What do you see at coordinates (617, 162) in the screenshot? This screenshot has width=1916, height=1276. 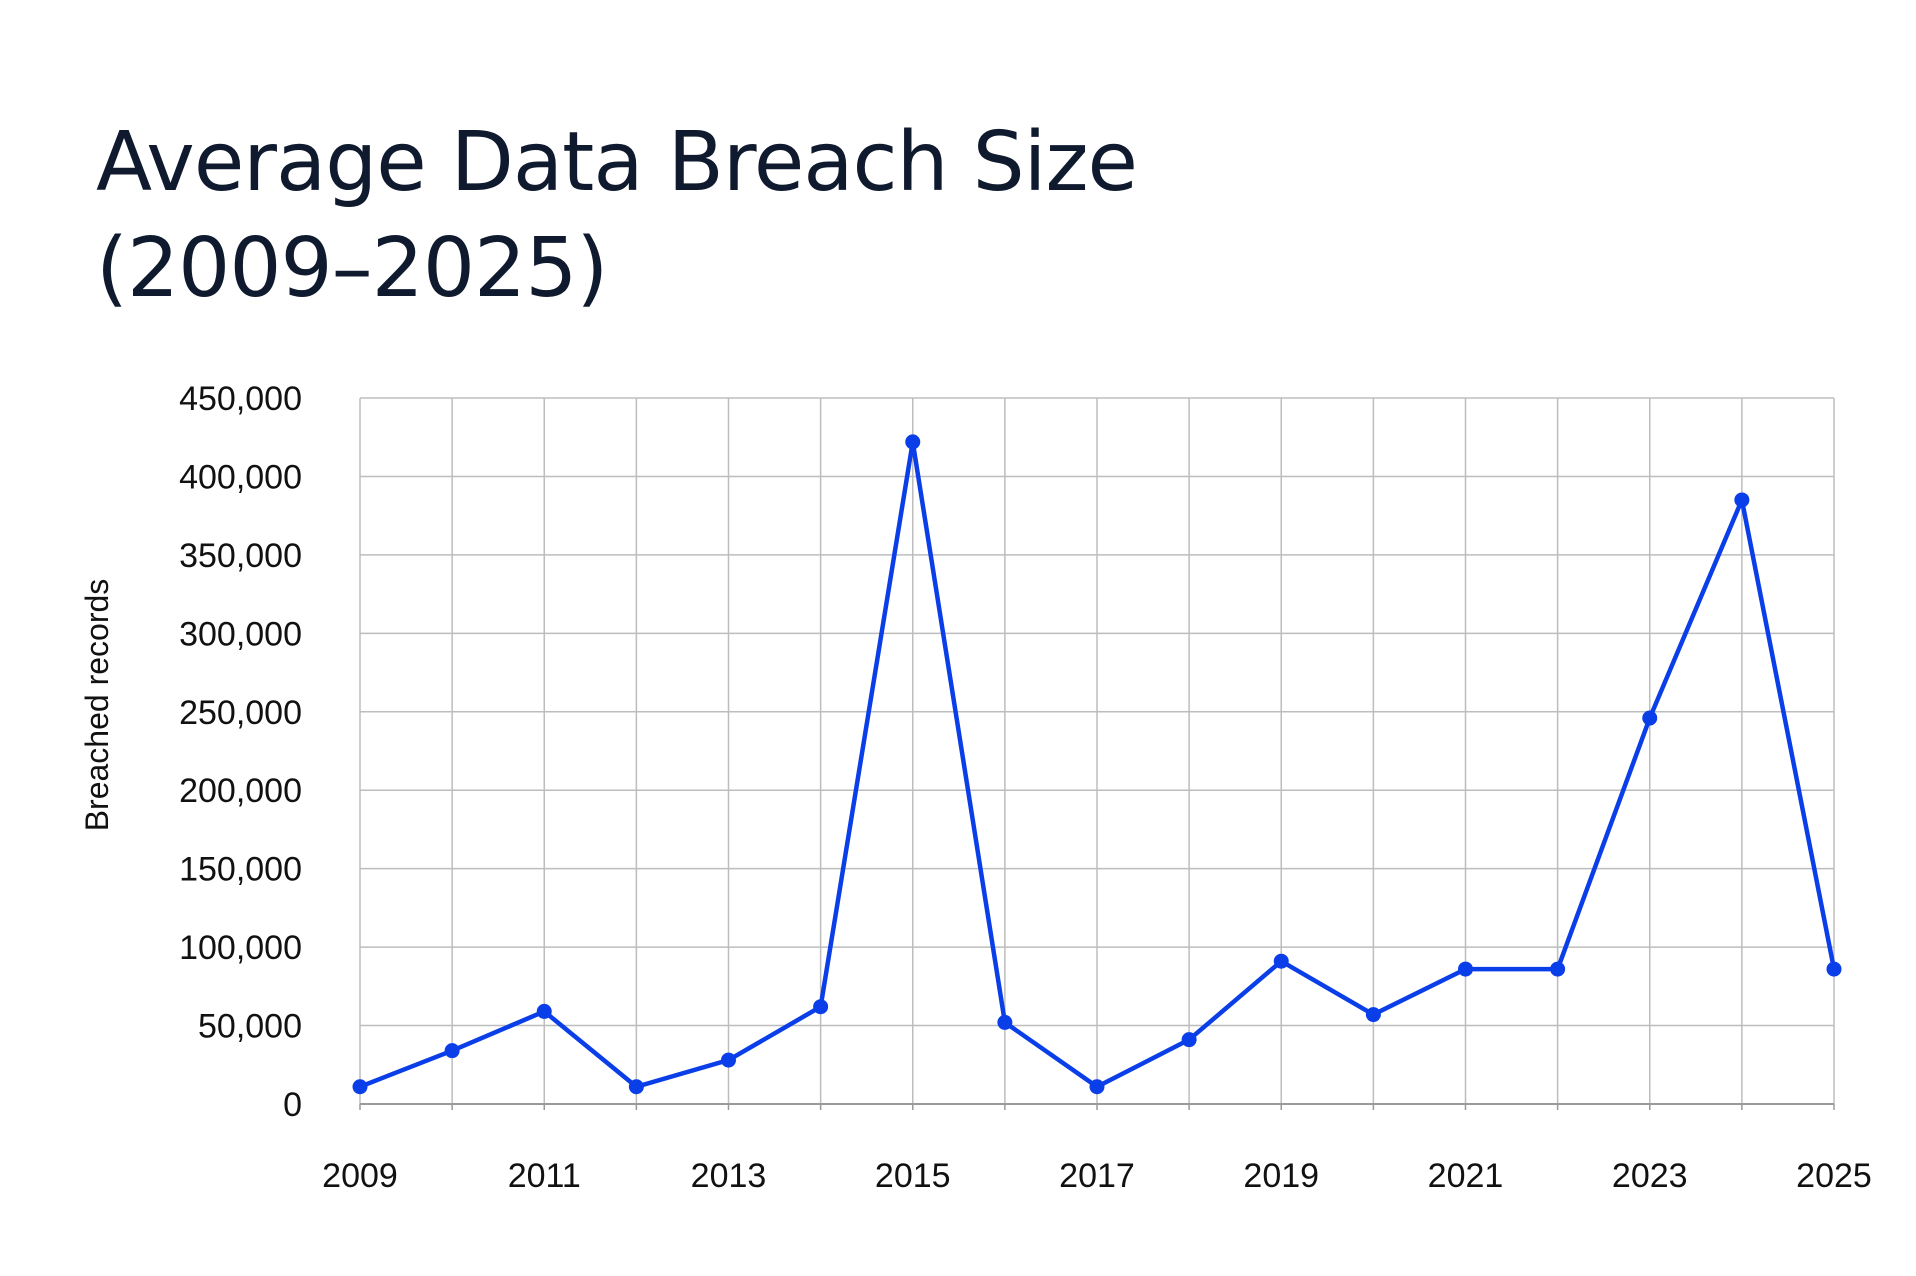 I see `chart-title-line-1: Average Data Breach Size` at bounding box center [617, 162].